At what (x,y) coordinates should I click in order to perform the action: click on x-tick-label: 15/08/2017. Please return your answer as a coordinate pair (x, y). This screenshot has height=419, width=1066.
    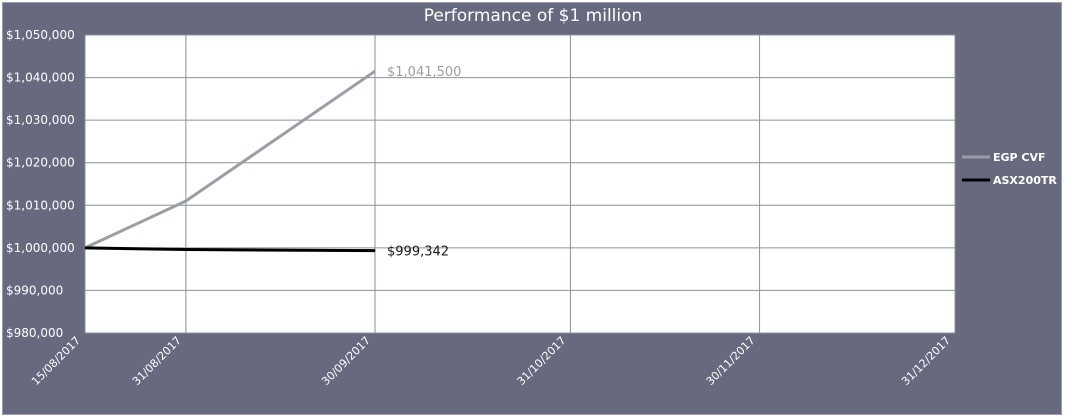
    Looking at the image, I should click on (56, 361).